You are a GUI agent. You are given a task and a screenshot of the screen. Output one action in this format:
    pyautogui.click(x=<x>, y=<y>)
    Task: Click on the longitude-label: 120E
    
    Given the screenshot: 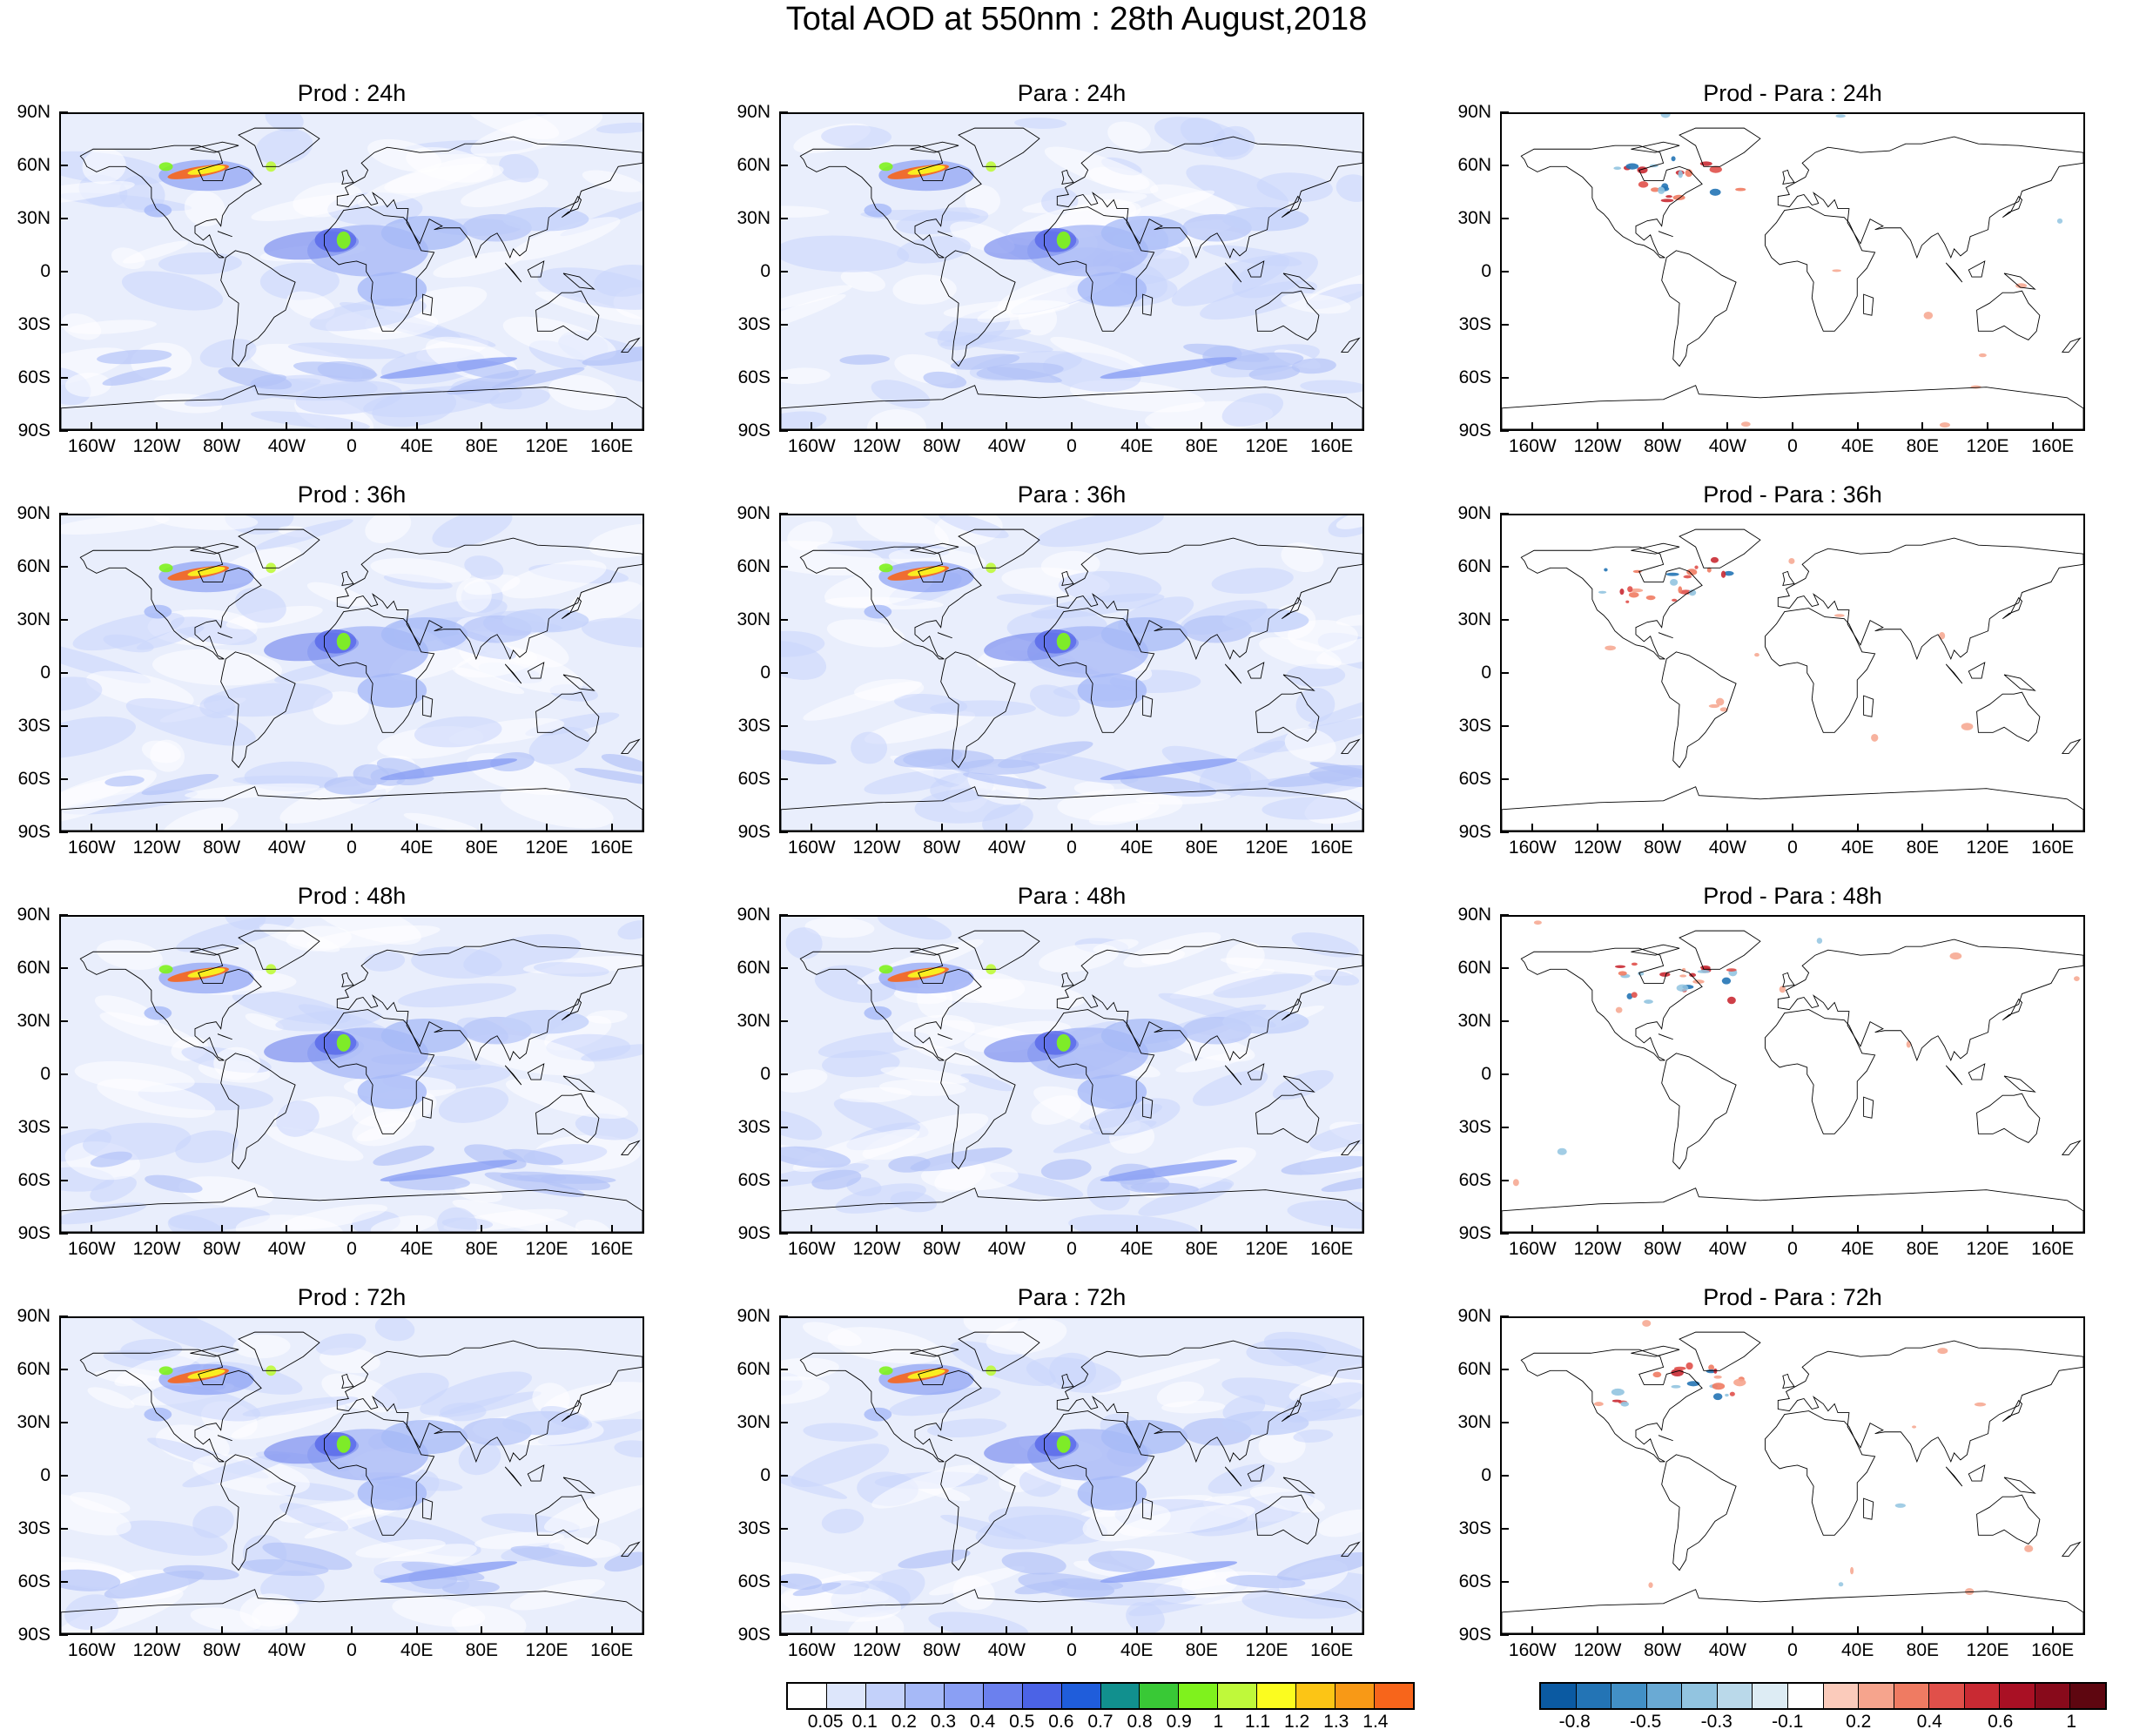 What is the action you would take?
    pyautogui.click(x=547, y=848)
    